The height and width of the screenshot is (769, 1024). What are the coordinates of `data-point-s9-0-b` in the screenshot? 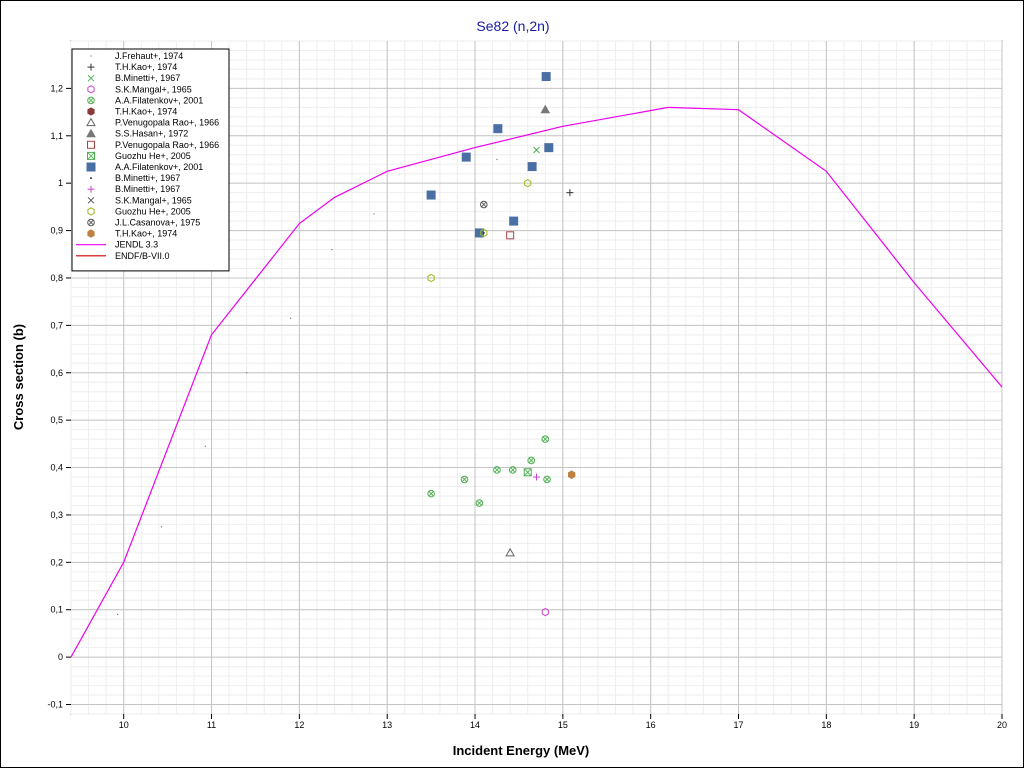 It's located at (527, 472).